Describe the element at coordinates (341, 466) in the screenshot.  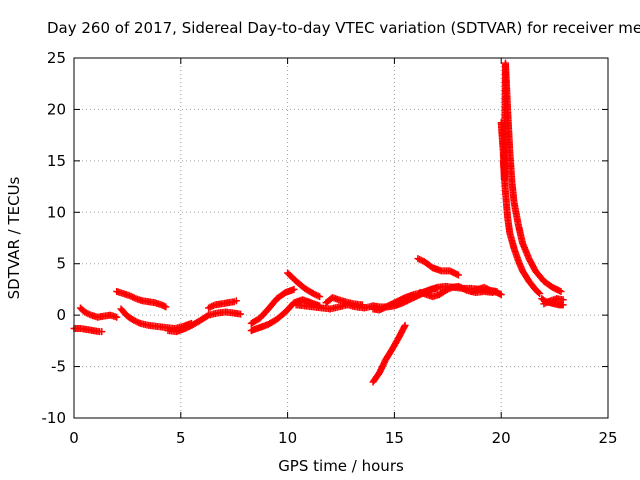
I see `x-axis-label: GPS time / hours` at that location.